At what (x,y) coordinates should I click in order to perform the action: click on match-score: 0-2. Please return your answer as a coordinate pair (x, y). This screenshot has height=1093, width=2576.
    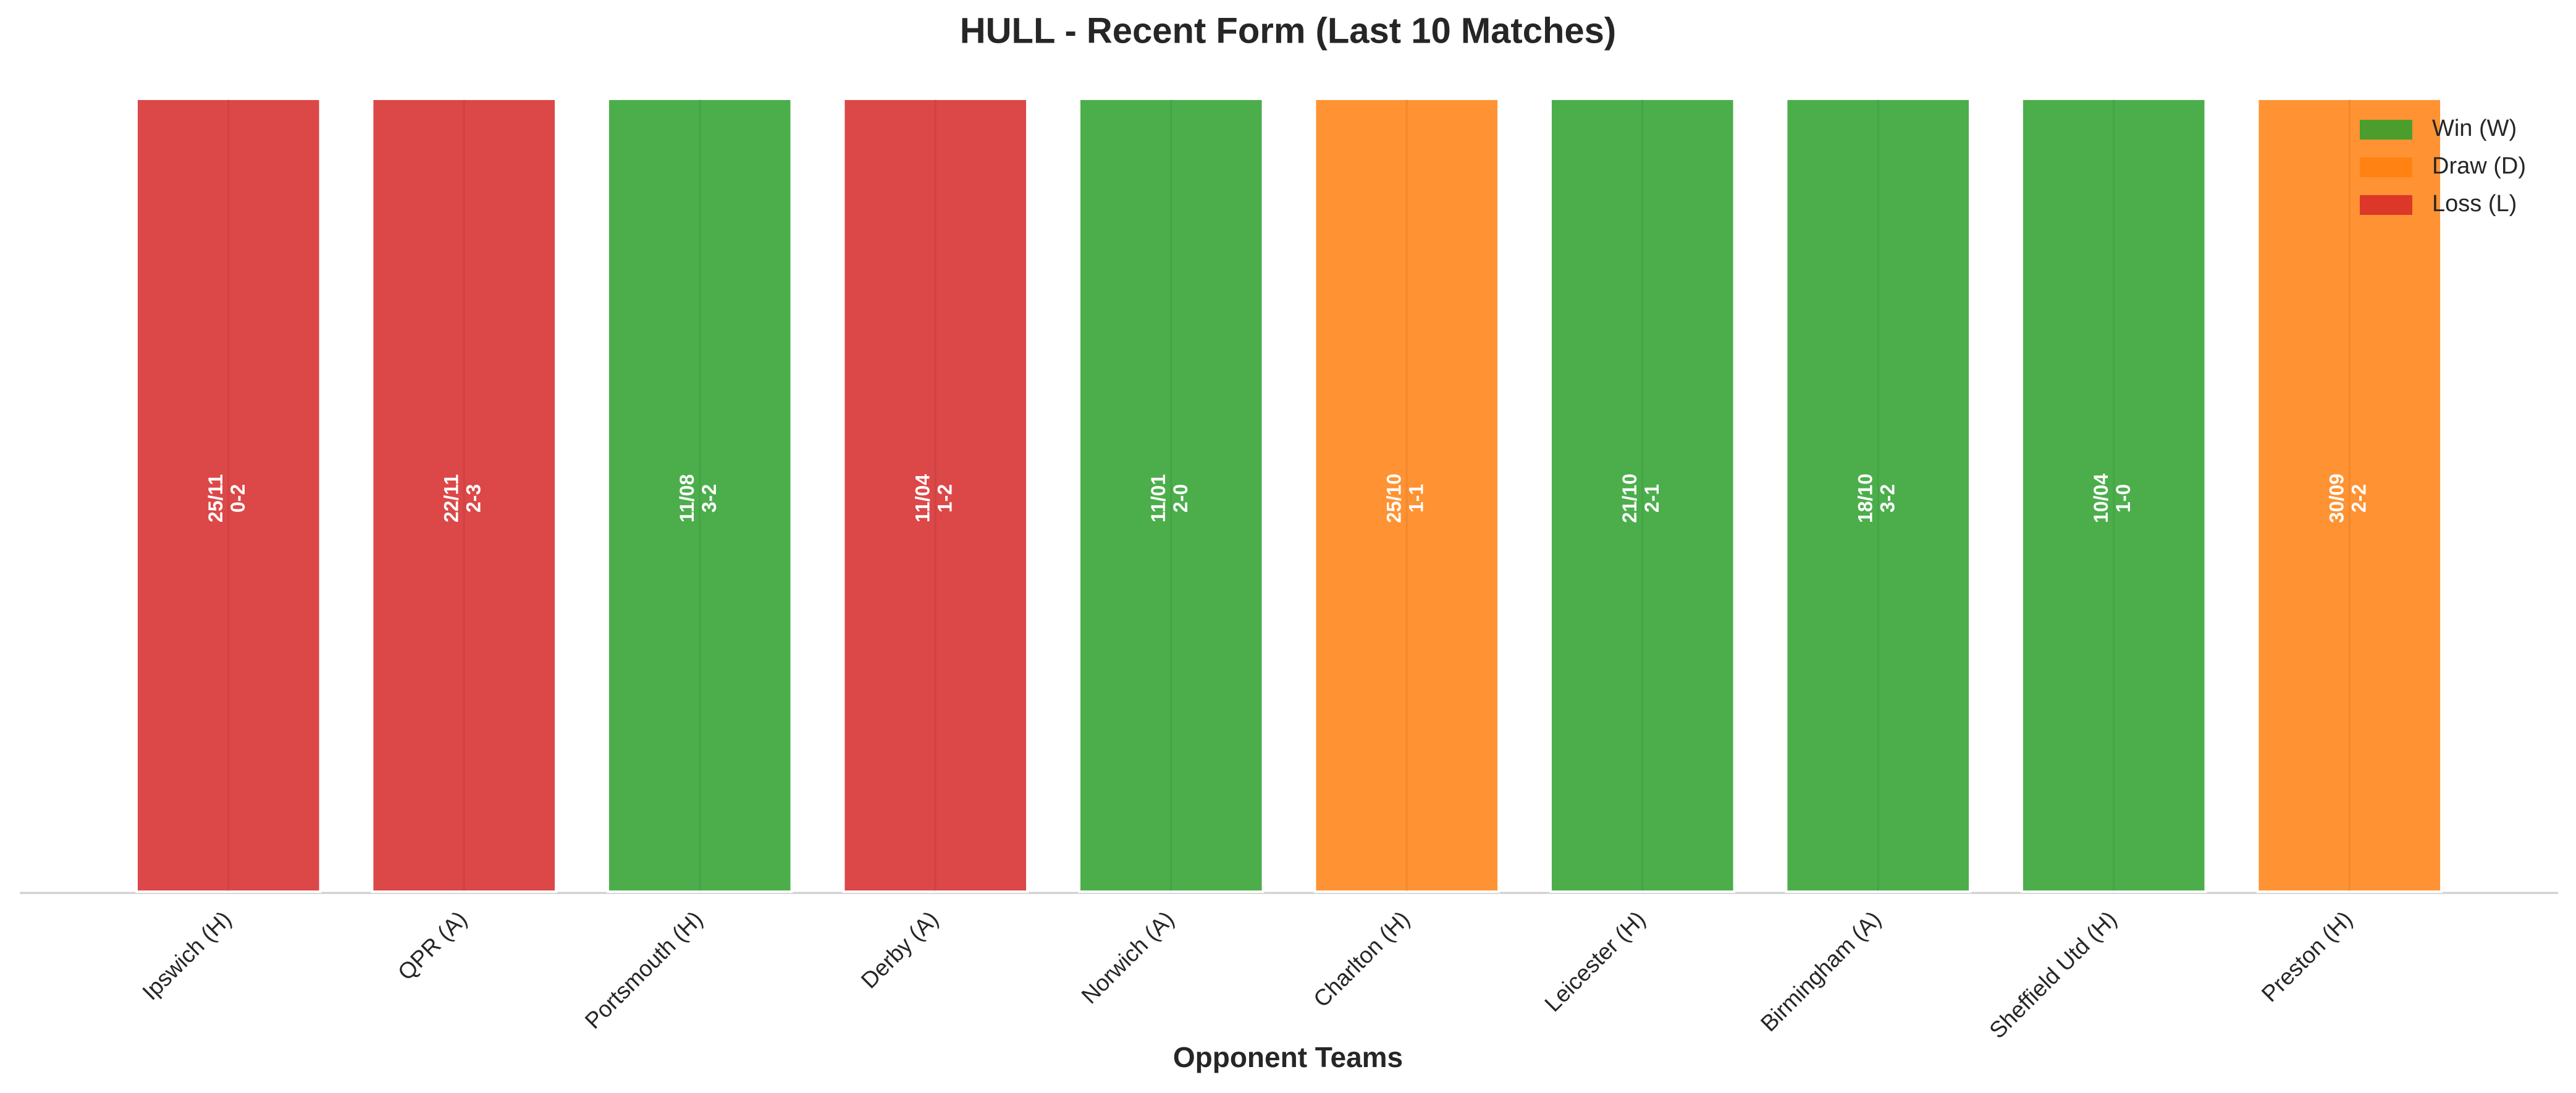
    Looking at the image, I should click on (238, 498).